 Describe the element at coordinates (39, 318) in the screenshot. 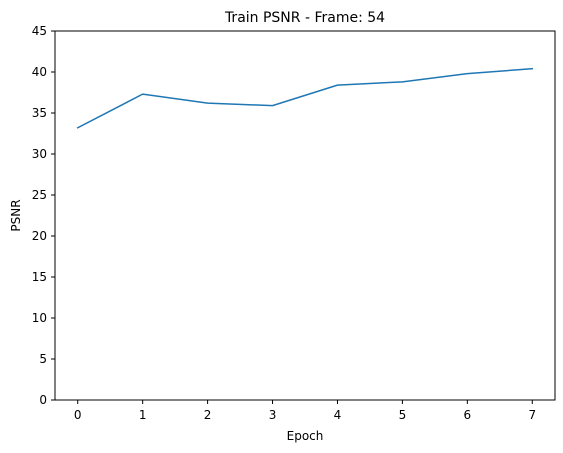

I see `y-tick-label: 10` at that location.